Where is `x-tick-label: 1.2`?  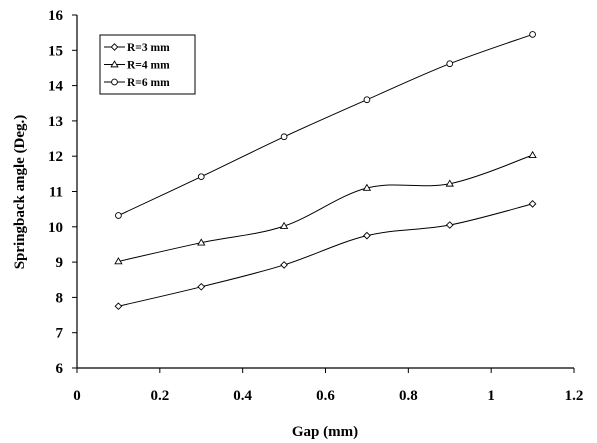 x-tick-label: 1.2 is located at coordinates (574, 396).